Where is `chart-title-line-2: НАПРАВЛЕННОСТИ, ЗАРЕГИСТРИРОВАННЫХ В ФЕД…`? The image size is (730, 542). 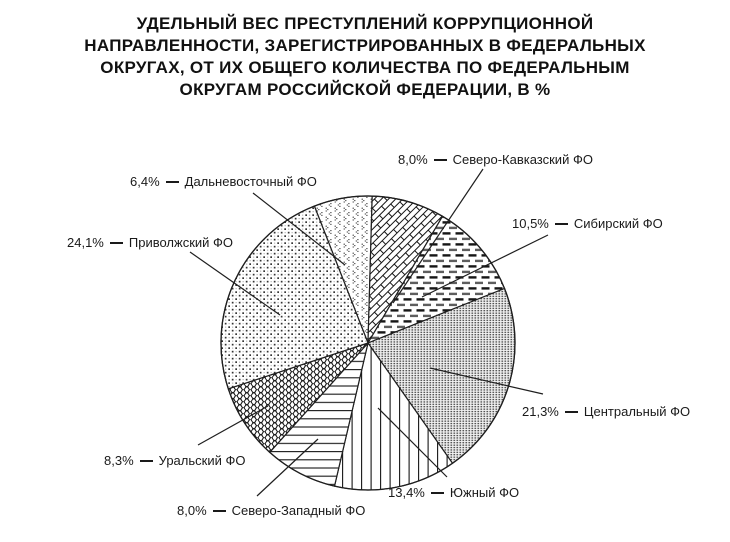 chart-title-line-2: НАПРАВЛЕННОСТИ, ЗАРЕГИСТРИРОВАННЫХ В ФЕД… is located at coordinates (365, 45).